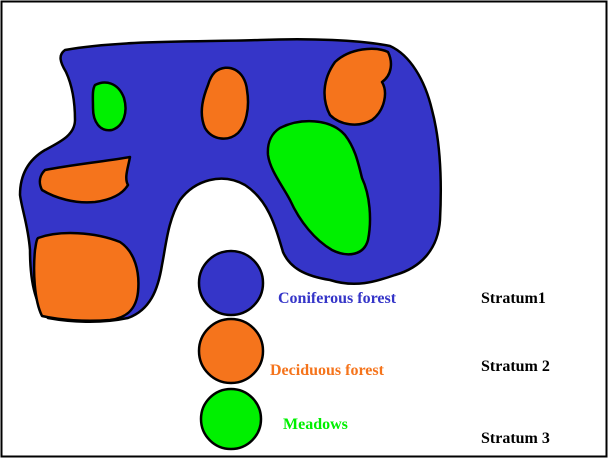 The width and height of the screenshot is (609, 459). What do you see at coordinates (513, 298) in the screenshot?
I see `stratum-label: Stratum1` at bounding box center [513, 298].